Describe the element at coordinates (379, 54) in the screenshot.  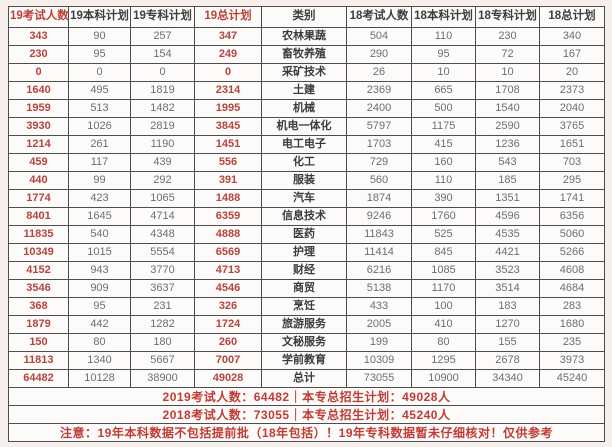
I see `value-cell: 290` at that location.